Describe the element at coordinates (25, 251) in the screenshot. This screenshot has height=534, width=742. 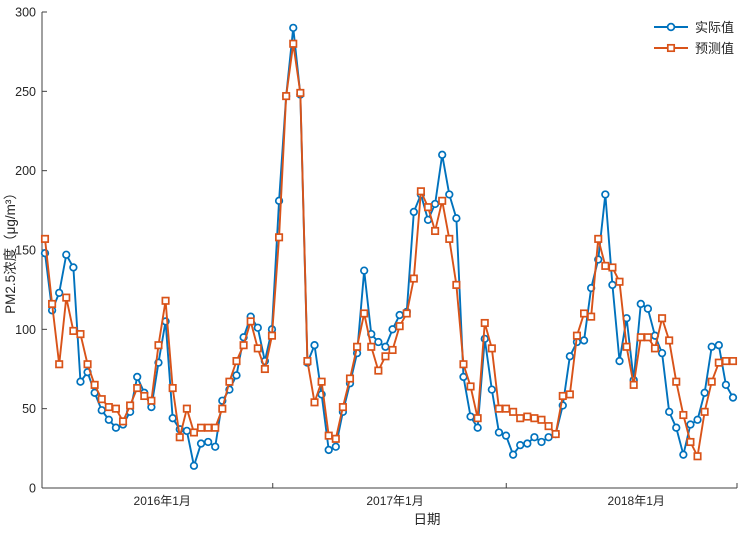
I see `y-tick-label: 150` at that location.